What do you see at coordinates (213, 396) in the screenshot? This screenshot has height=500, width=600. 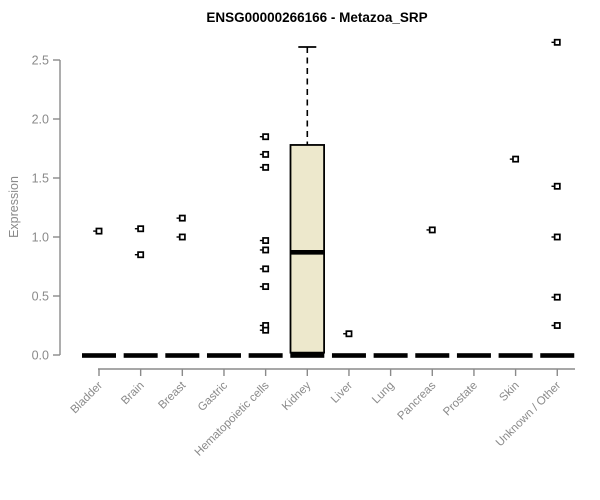 I see `x-category-label: Gastric` at bounding box center [213, 396].